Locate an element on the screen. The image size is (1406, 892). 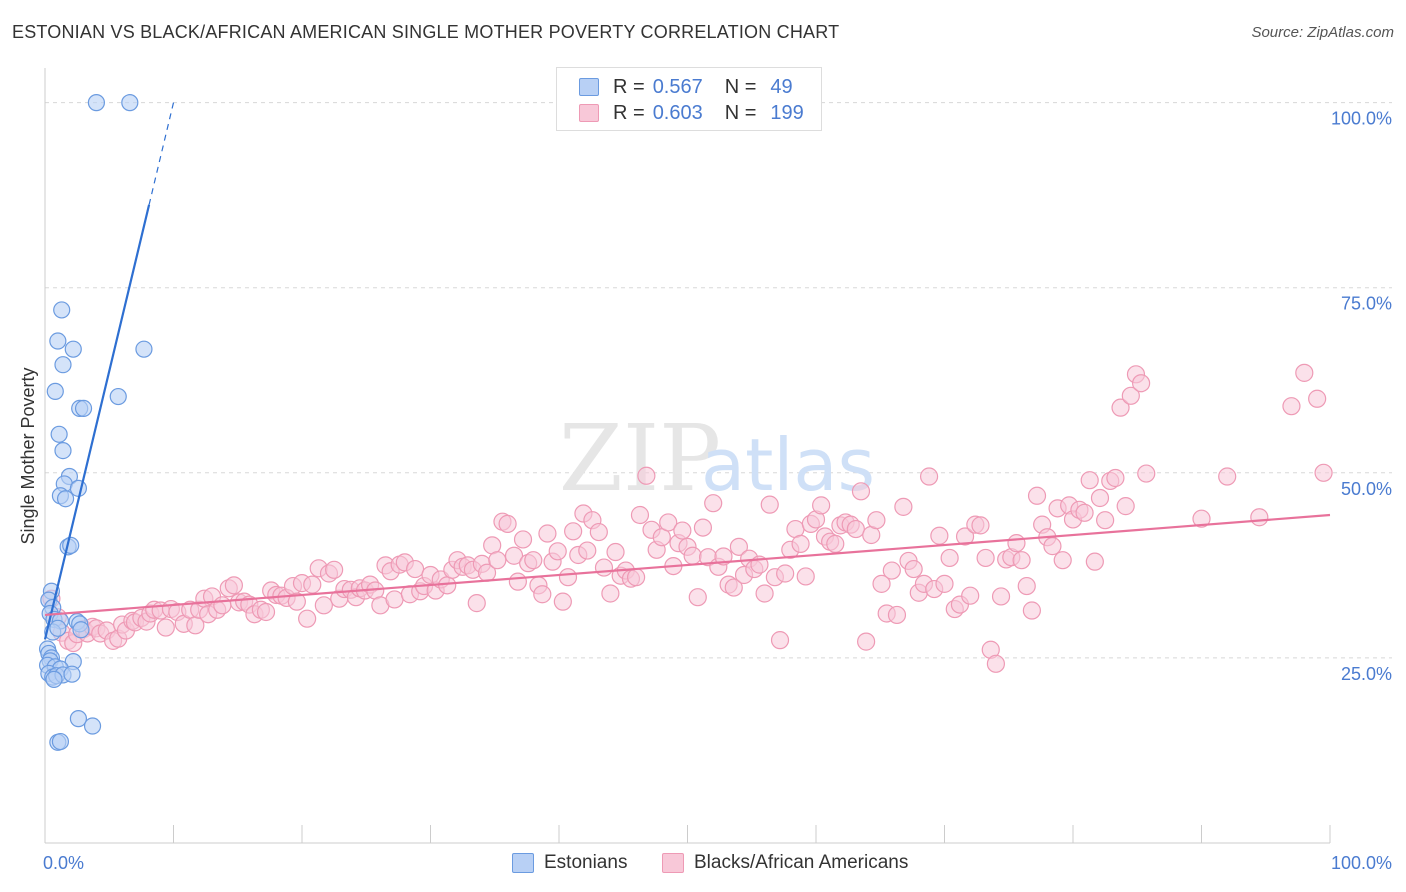
series-estonians-points is located at coordinates (95, 422).